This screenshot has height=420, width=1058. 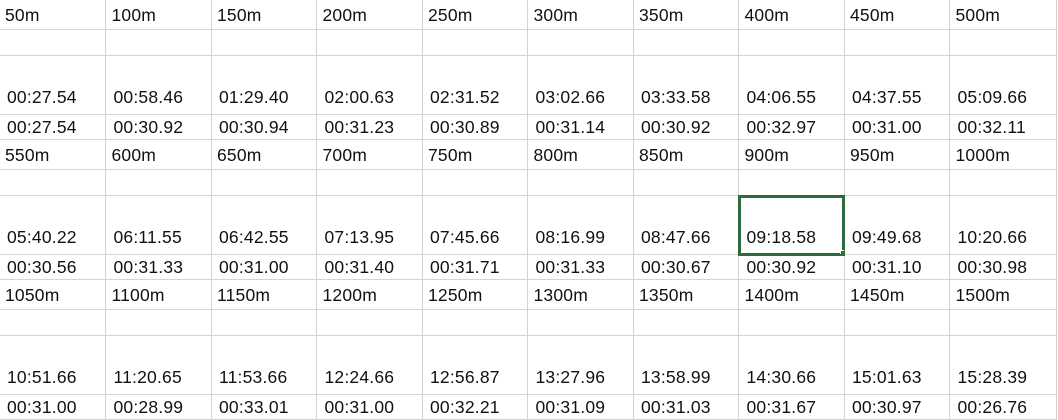 What do you see at coordinates (475, 407) in the screenshot?
I see `split-cell: 00:32.21` at bounding box center [475, 407].